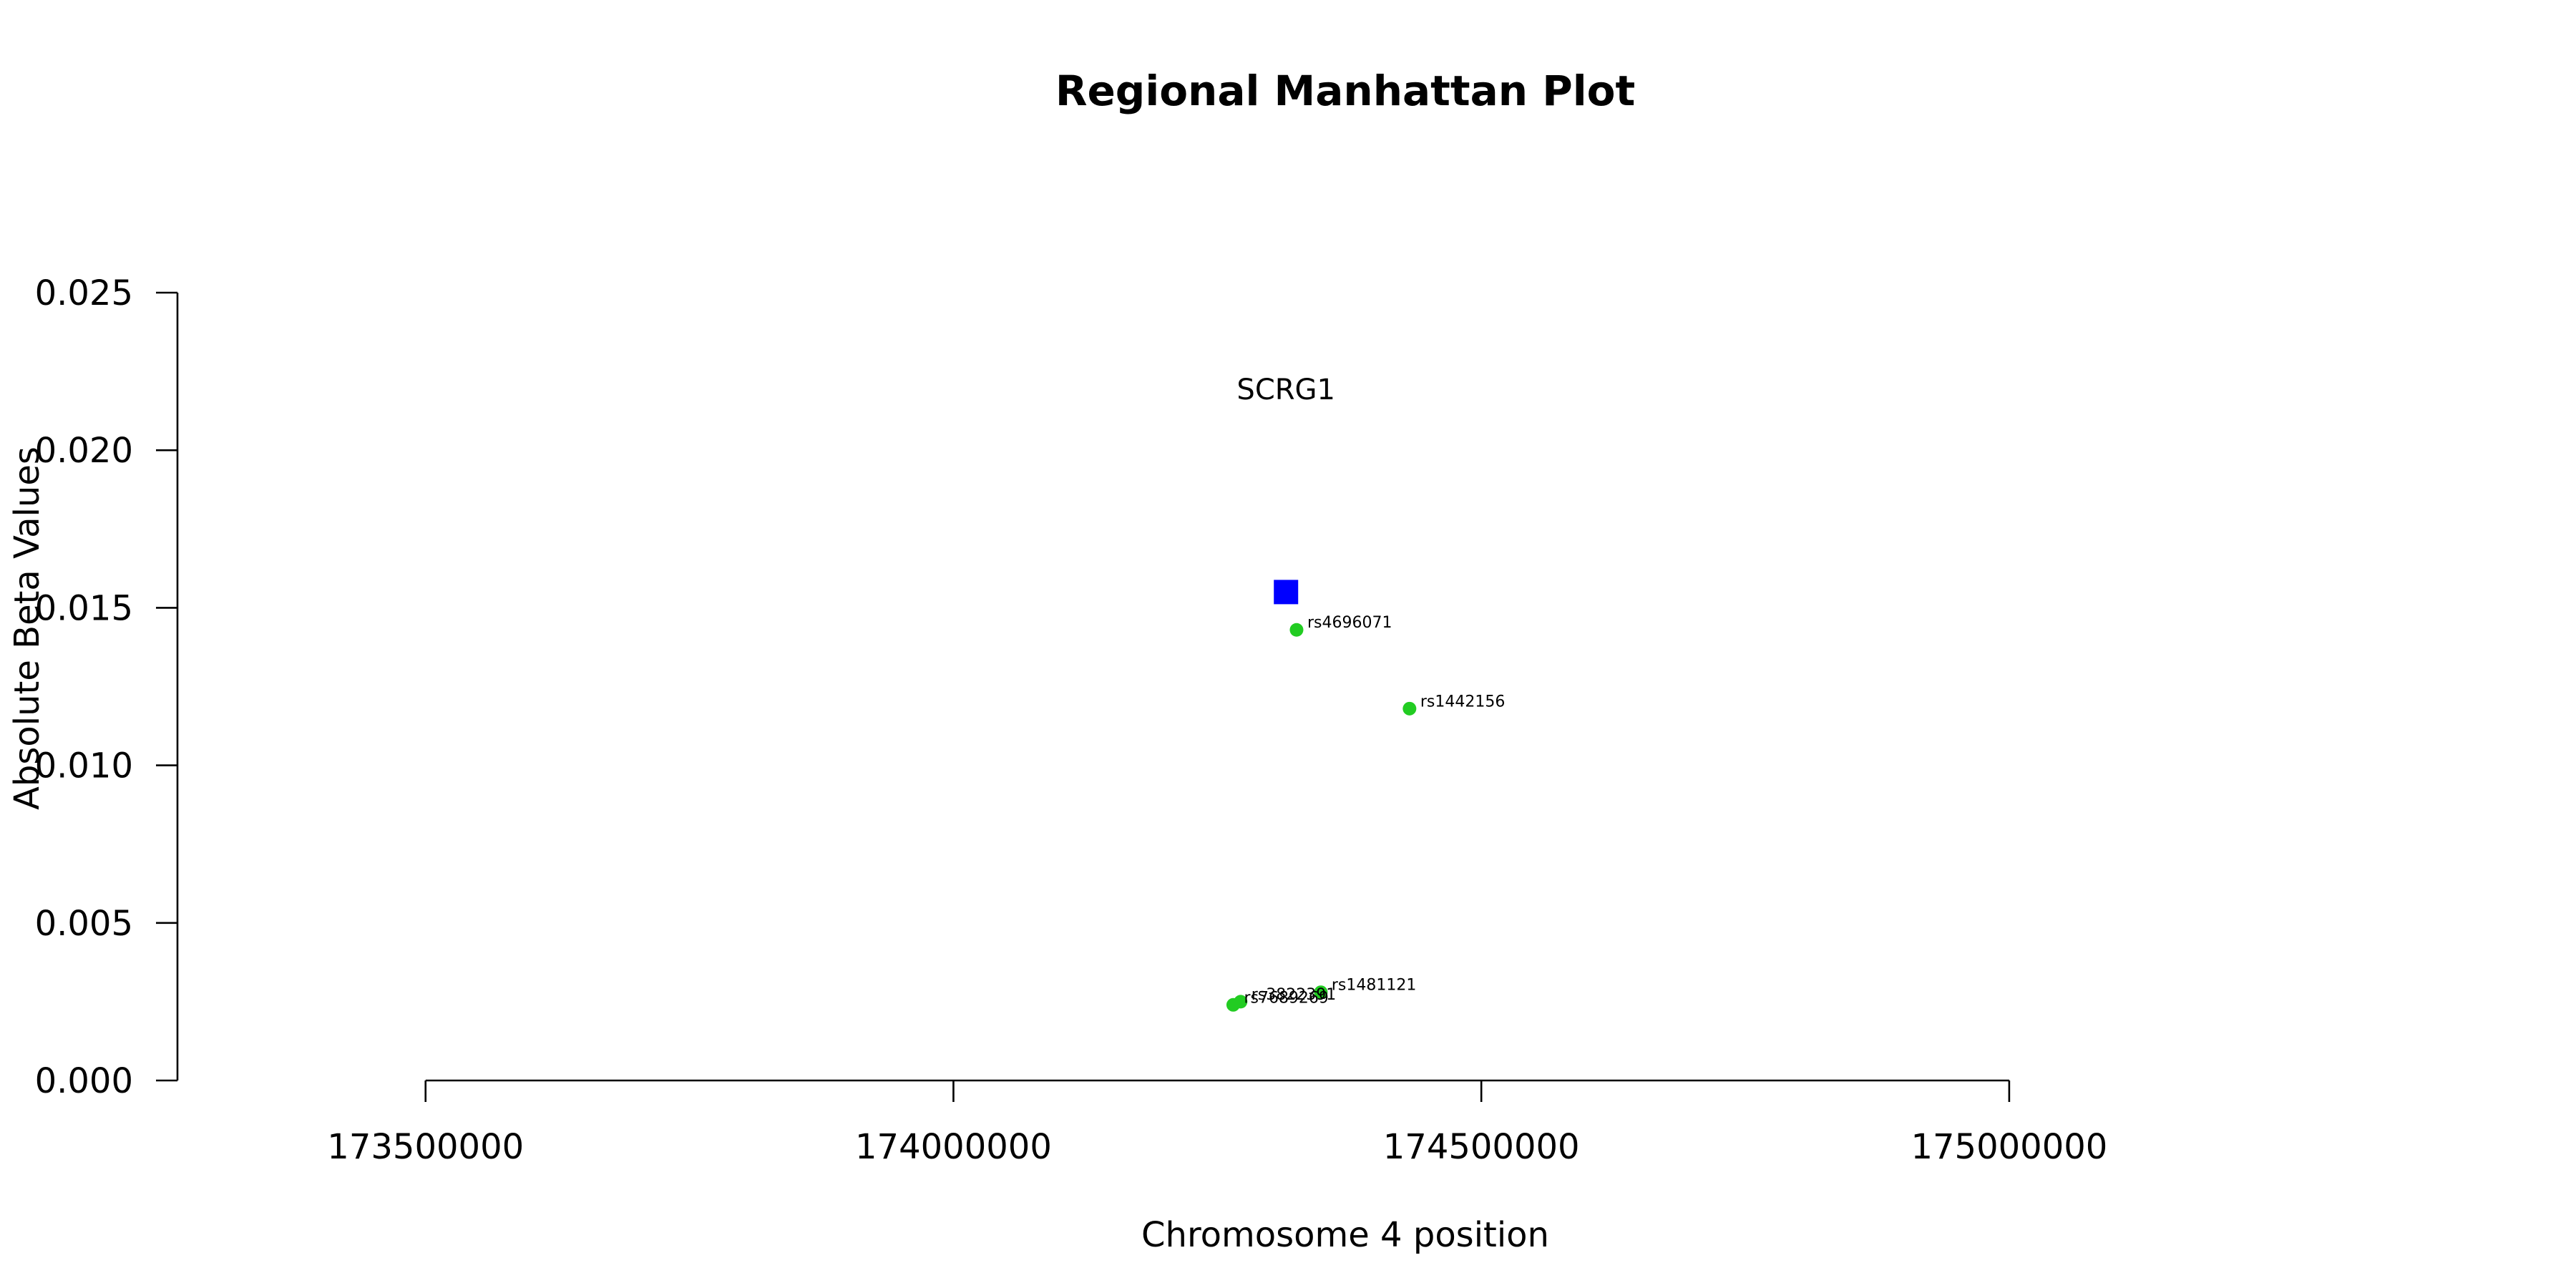 The image size is (2576, 1288). Describe the element at coordinates (2009, 1147) in the screenshot. I see `x-tick-label: 175000000` at that location.